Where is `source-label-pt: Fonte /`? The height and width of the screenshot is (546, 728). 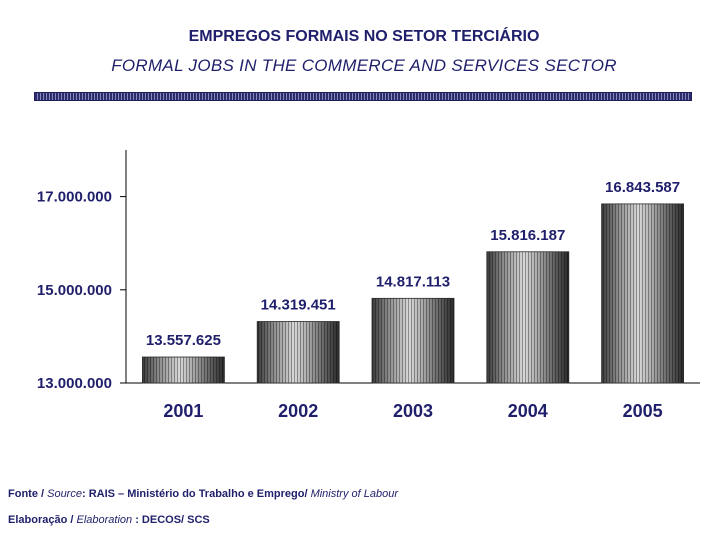
source-label-pt: Fonte / is located at coordinates (28, 494).